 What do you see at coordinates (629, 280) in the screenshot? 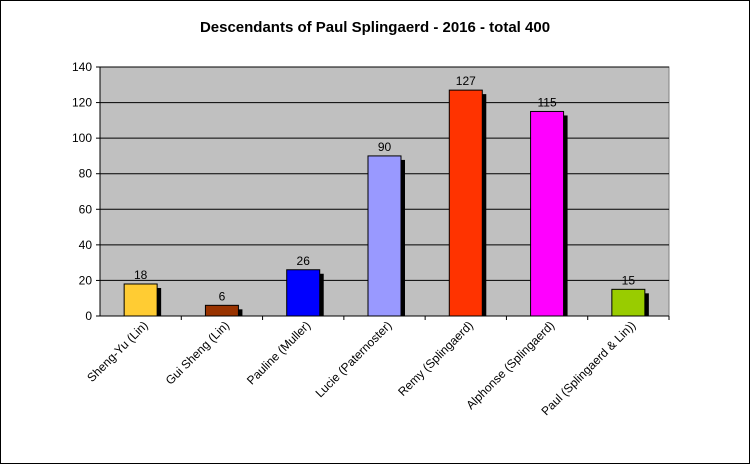
I see `data-label: 15` at bounding box center [629, 280].